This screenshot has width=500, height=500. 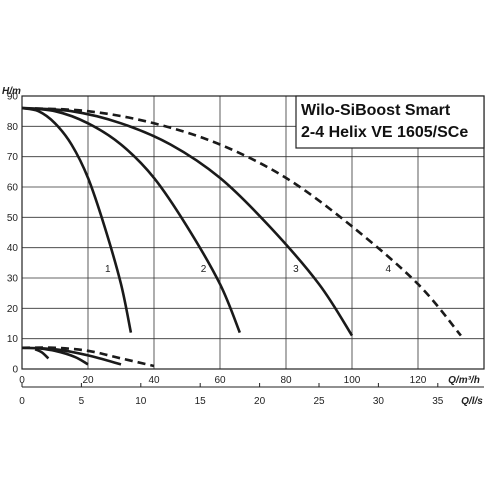 What do you see at coordinates (352, 380) in the screenshot?
I see `x-tick-label: 100` at bounding box center [352, 380].